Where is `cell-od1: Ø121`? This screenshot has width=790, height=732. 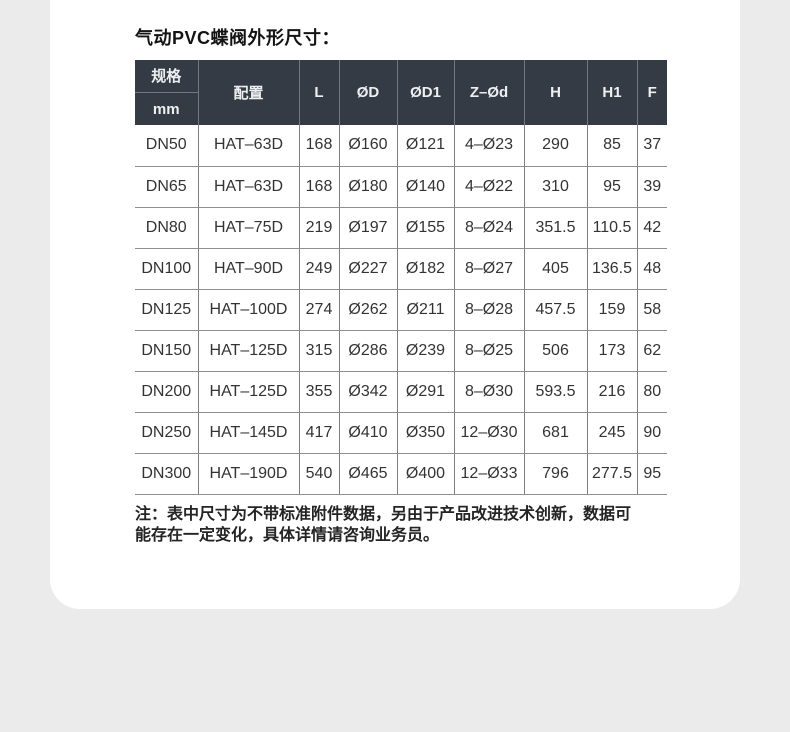
cell-od1: Ø121 is located at coordinates (426, 146).